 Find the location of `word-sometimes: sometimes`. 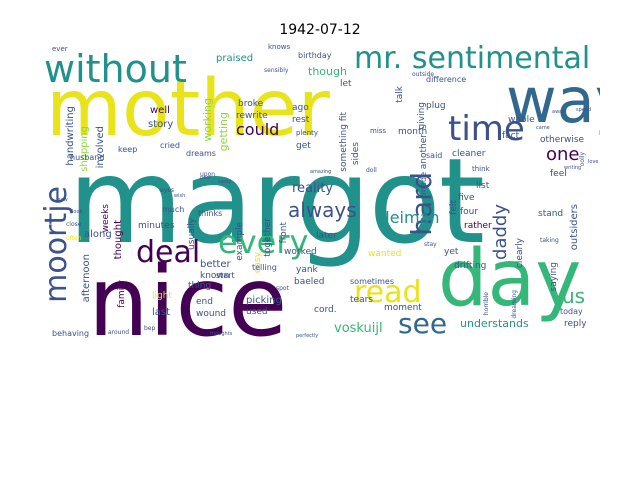

word-sometimes: sometimes is located at coordinates (372, 281).